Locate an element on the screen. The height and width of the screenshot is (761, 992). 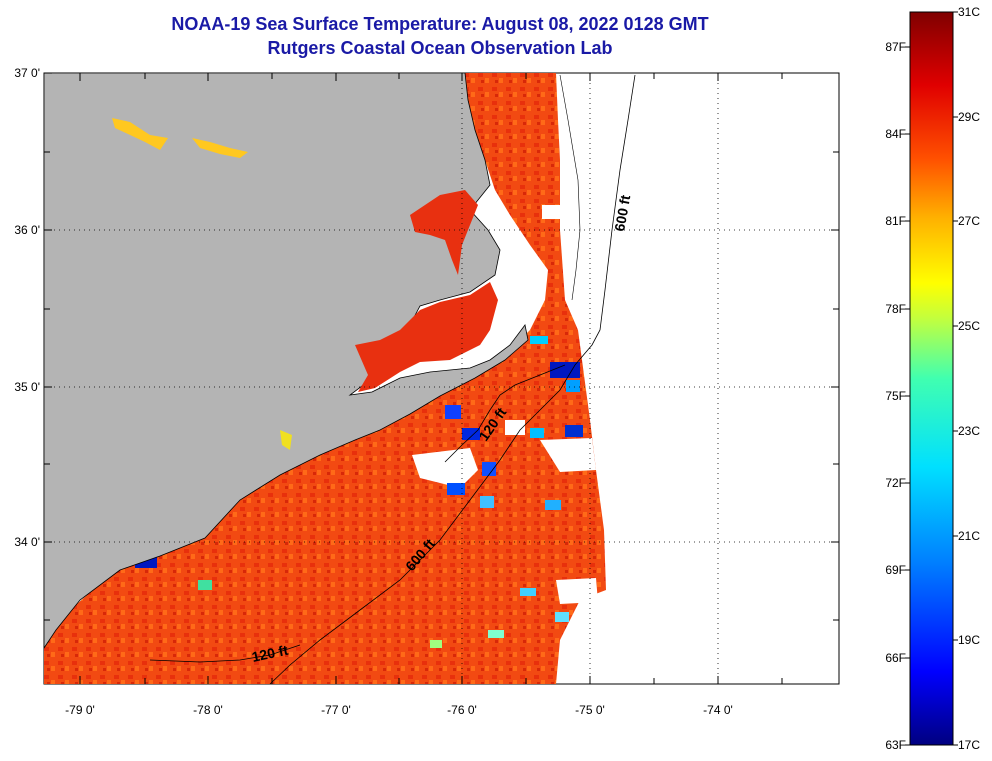
lat-label: 36 0' is located at coordinates (27, 230).